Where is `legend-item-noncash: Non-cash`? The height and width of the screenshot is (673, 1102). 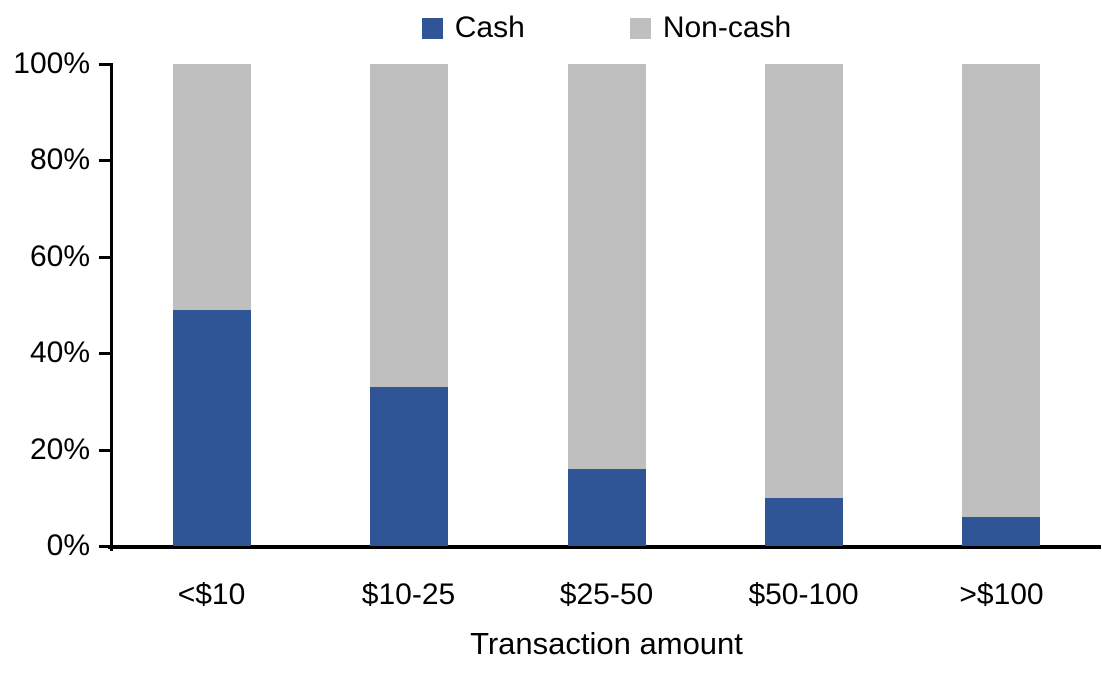 legend-item-noncash: Non-cash is located at coordinates (710, 28).